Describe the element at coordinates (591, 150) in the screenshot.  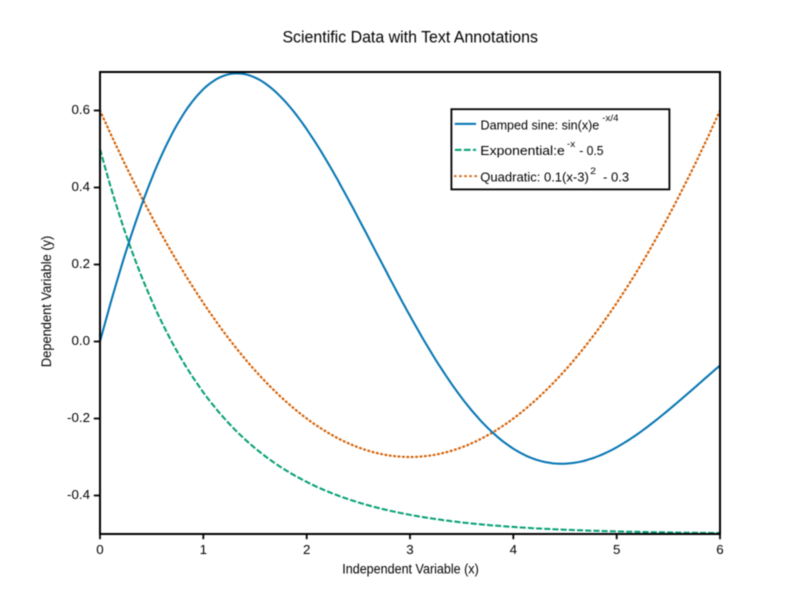
I see `svg-text: - 0.5` at that location.